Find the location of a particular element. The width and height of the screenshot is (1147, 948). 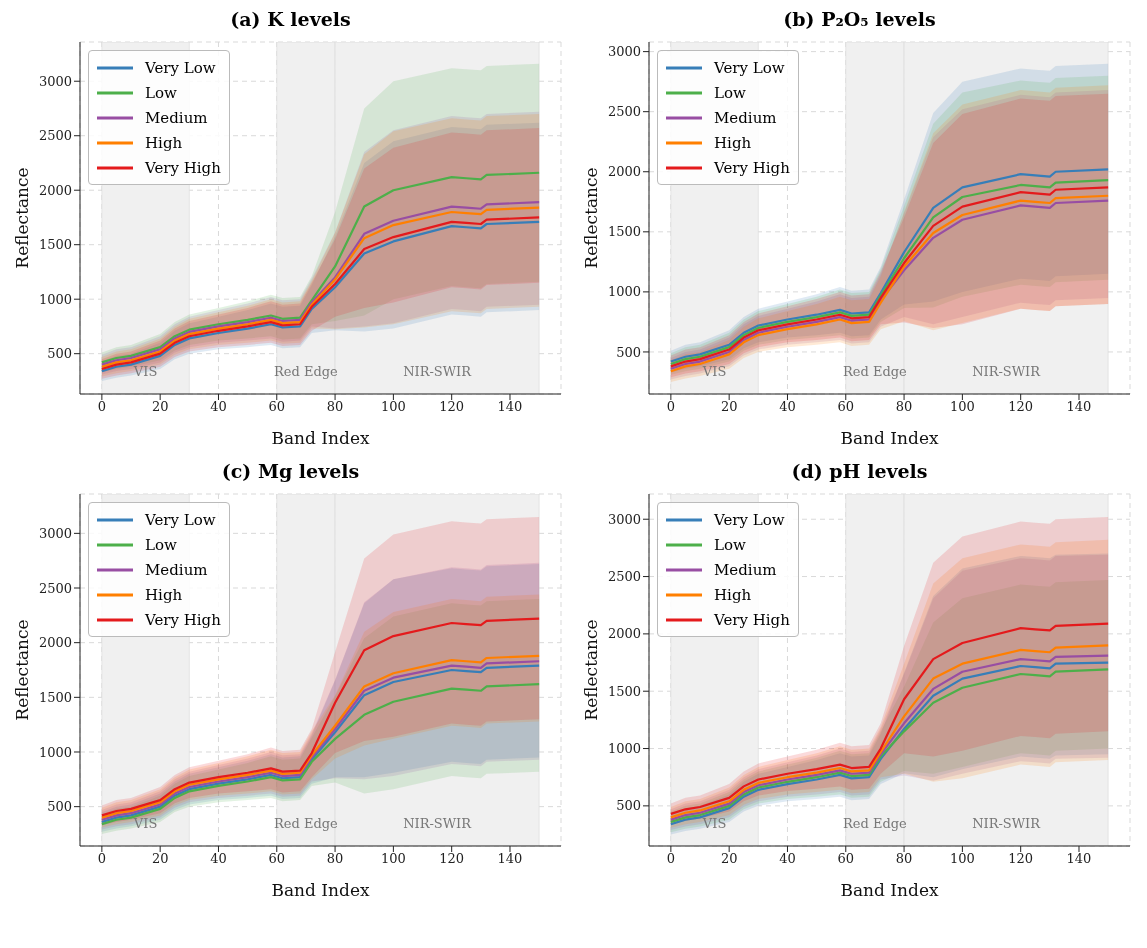

chart-title: (a) K levels is located at coordinates (290, 20).